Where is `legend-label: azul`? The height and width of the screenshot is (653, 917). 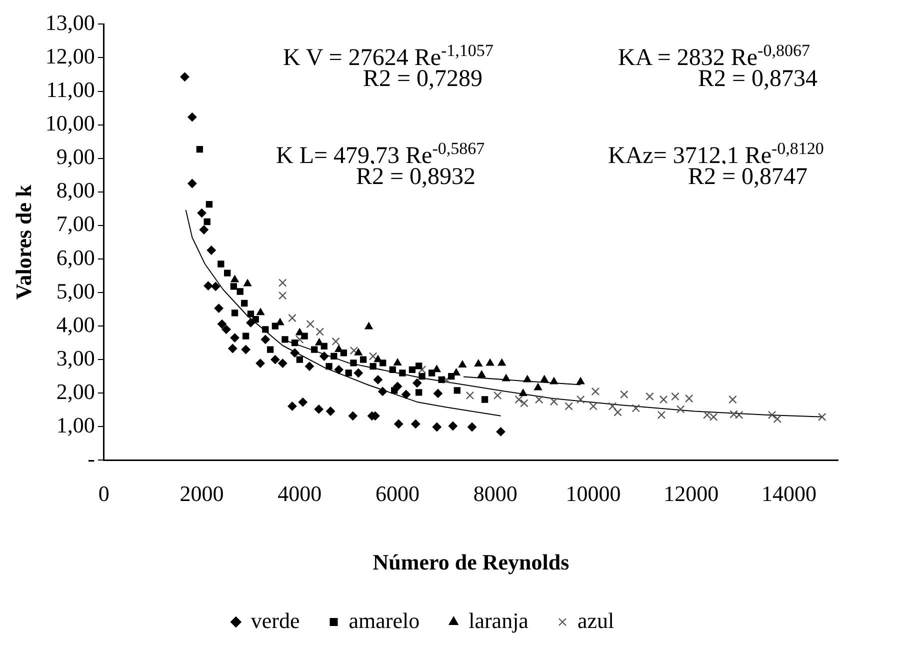 legend-label: azul is located at coordinates (595, 620).